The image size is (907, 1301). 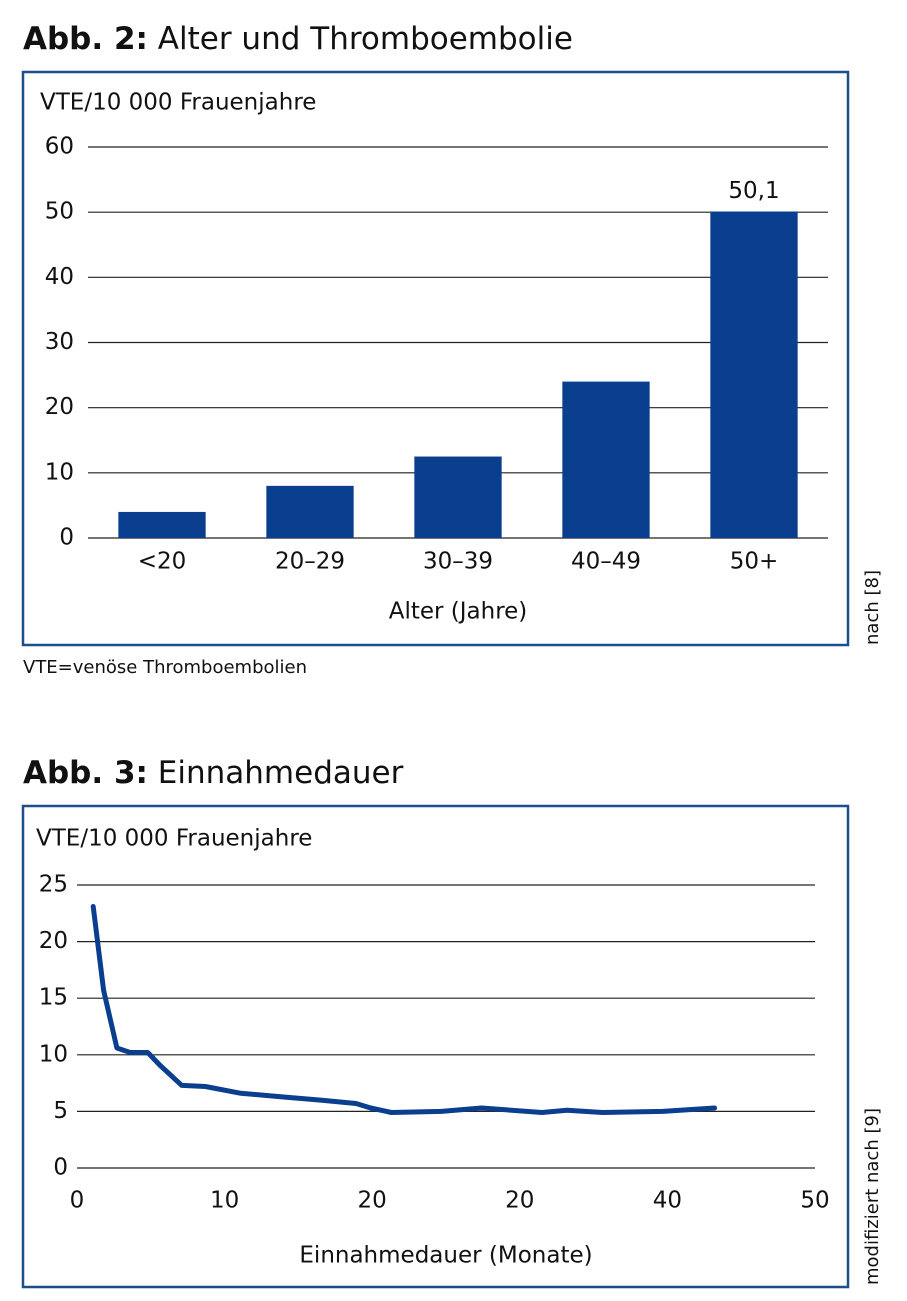 What do you see at coordinates (872, 607) in the screenshot?
I see `source: nach [8]` at bounding box center [872, 607].